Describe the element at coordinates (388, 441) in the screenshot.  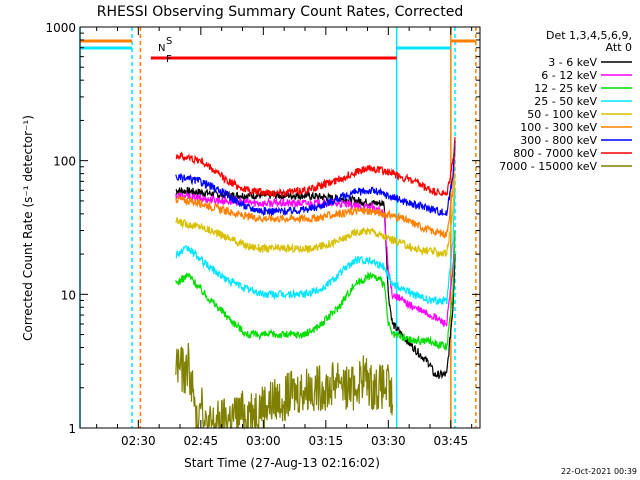
I see `x-tick-label-4: 03:30` at that location.